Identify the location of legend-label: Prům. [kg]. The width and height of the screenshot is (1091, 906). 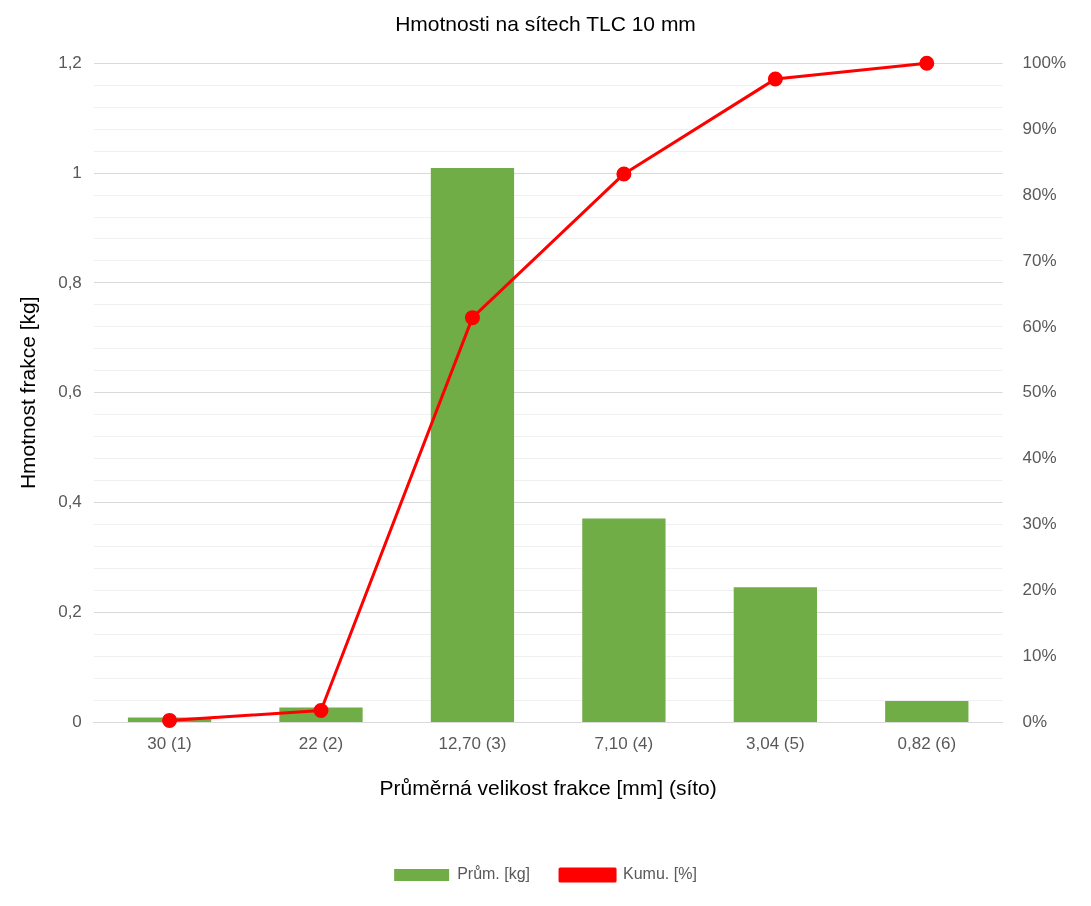
(494, 874).